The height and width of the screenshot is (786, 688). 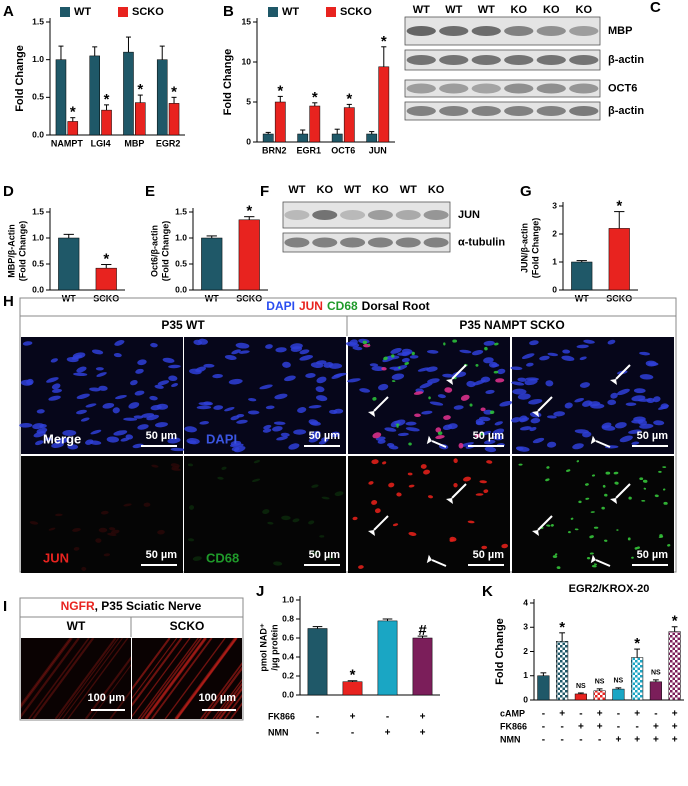 I want to click on arrow-head, so click(x=613, y=501).